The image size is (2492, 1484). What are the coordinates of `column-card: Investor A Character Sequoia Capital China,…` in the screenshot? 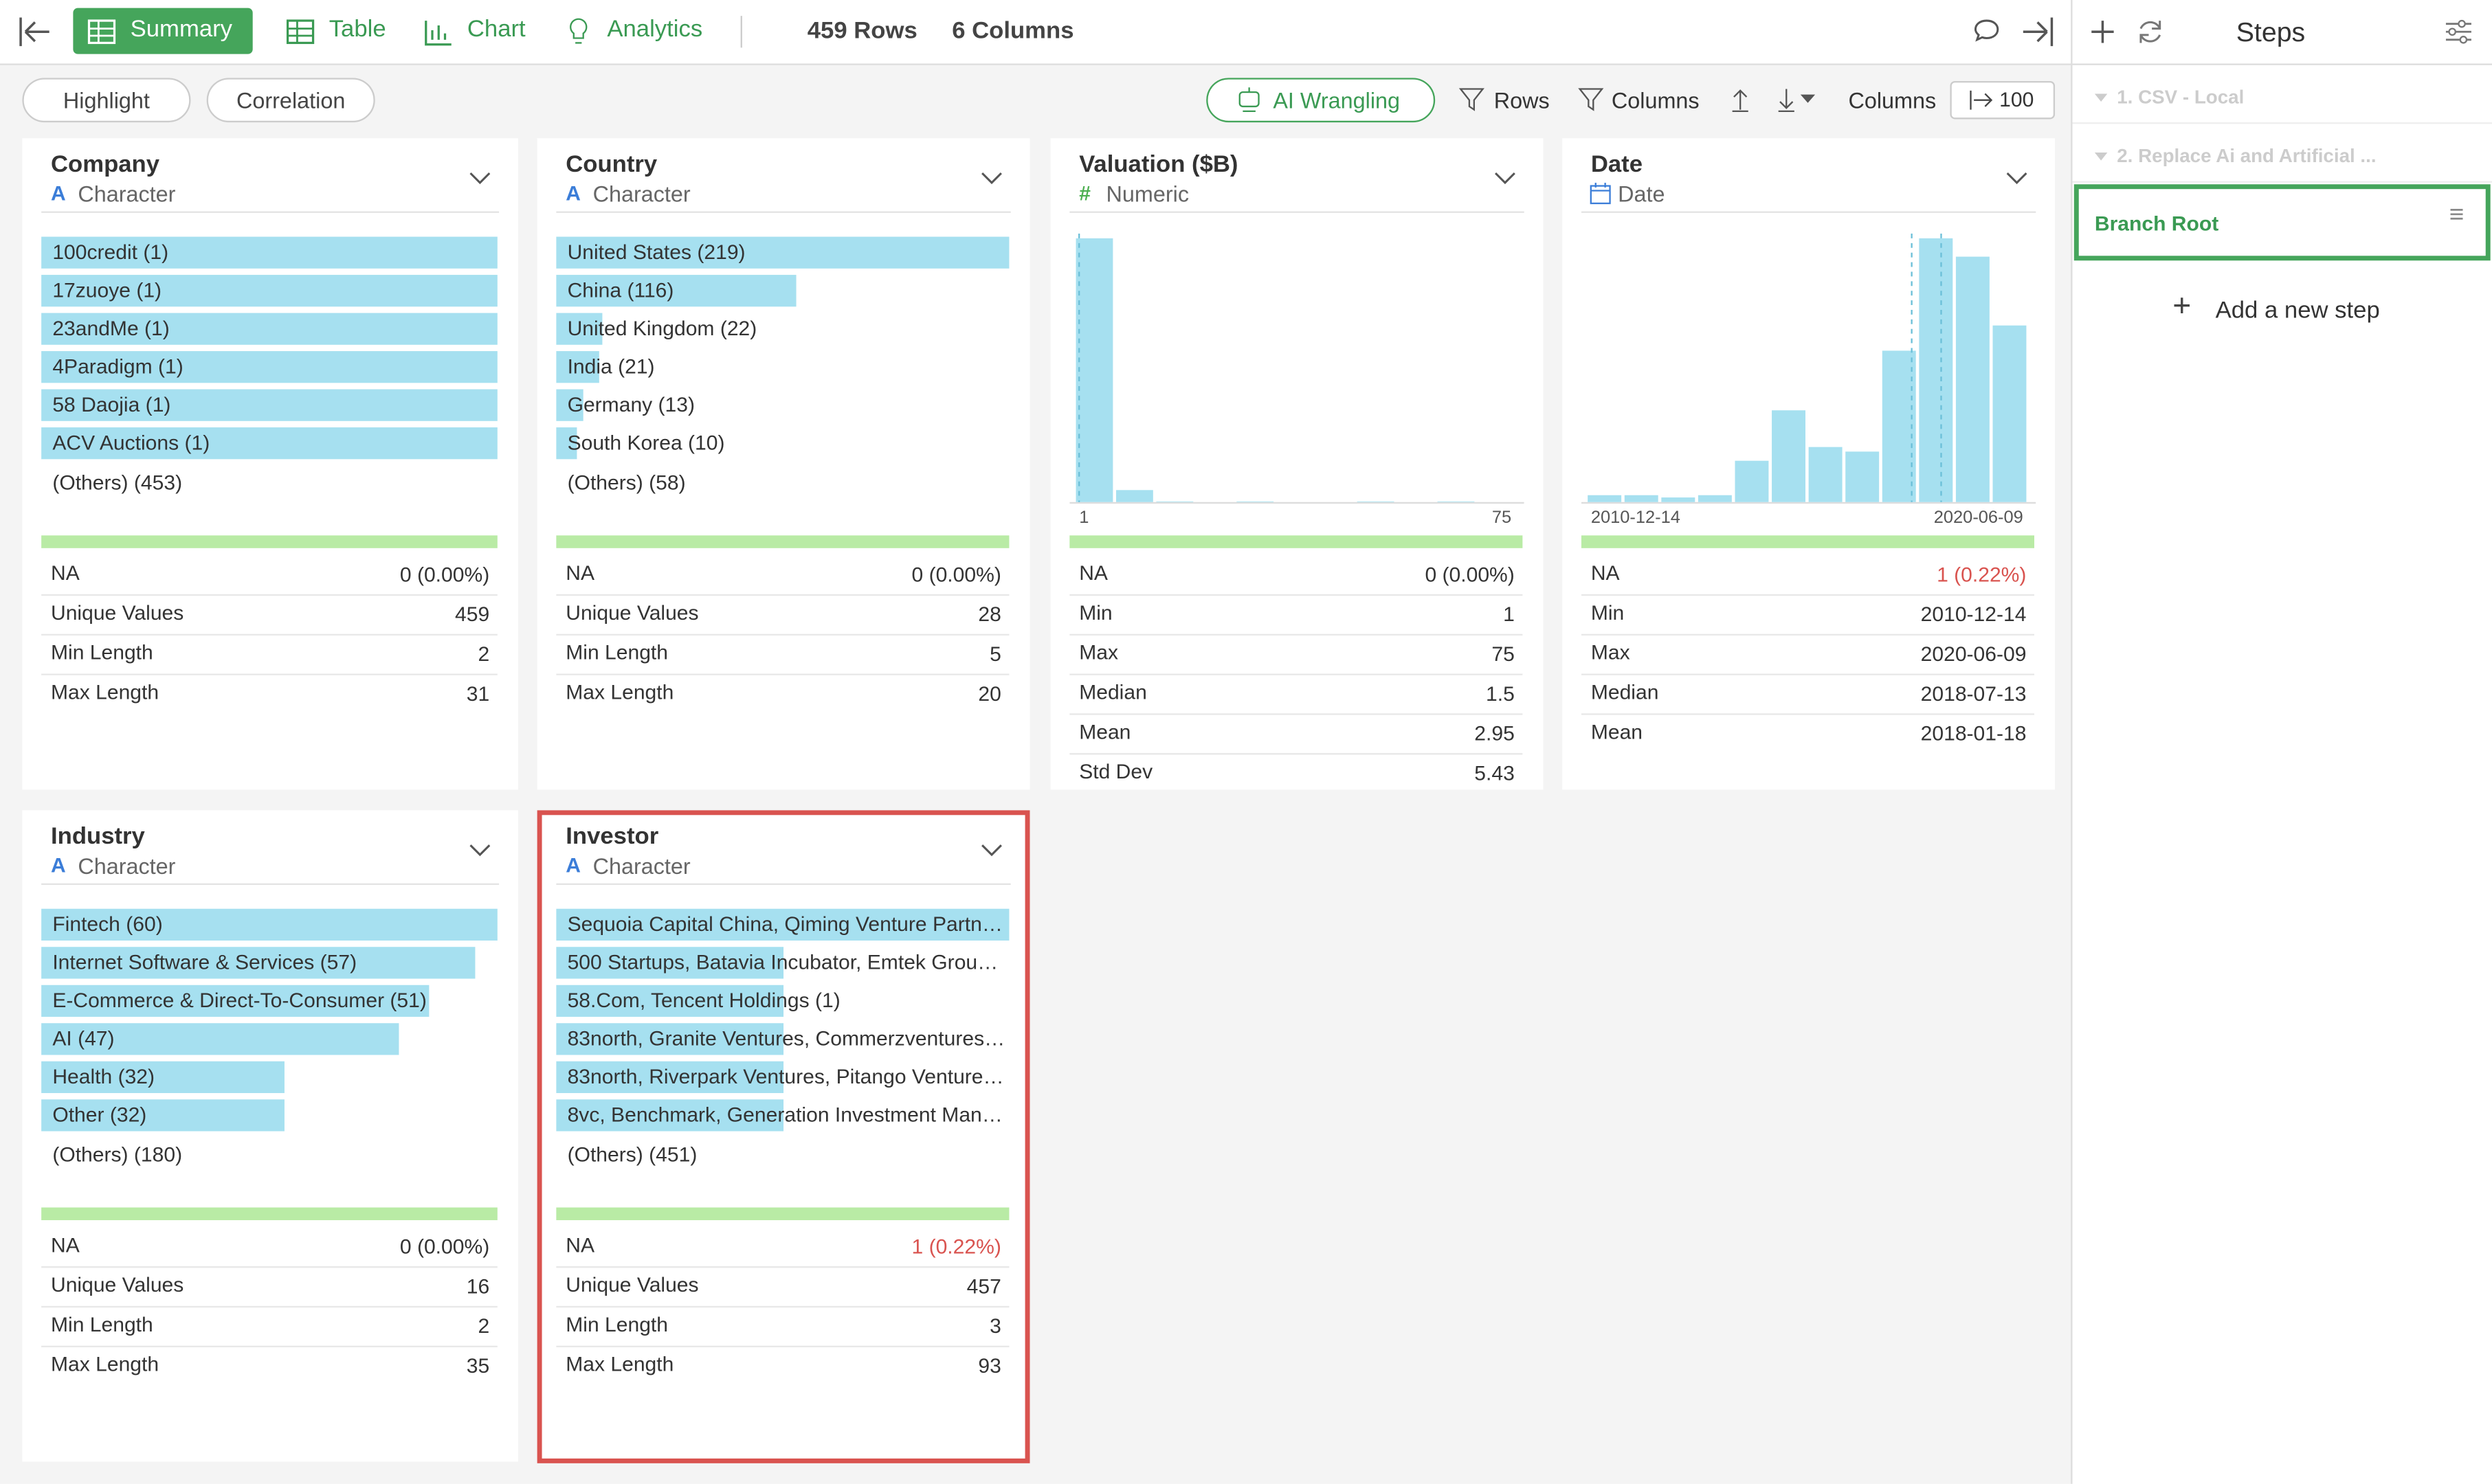 It's located at (783, 1136).